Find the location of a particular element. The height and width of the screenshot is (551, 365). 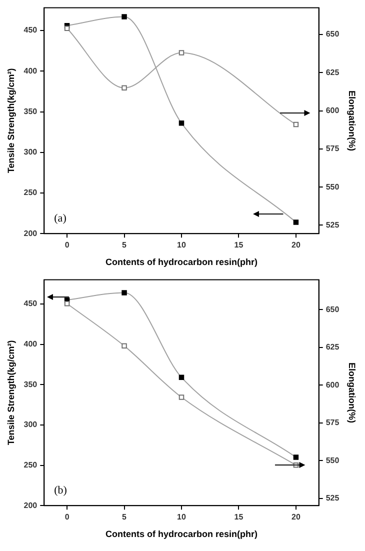

annotation: (b) is located at coordinates (61, 490).